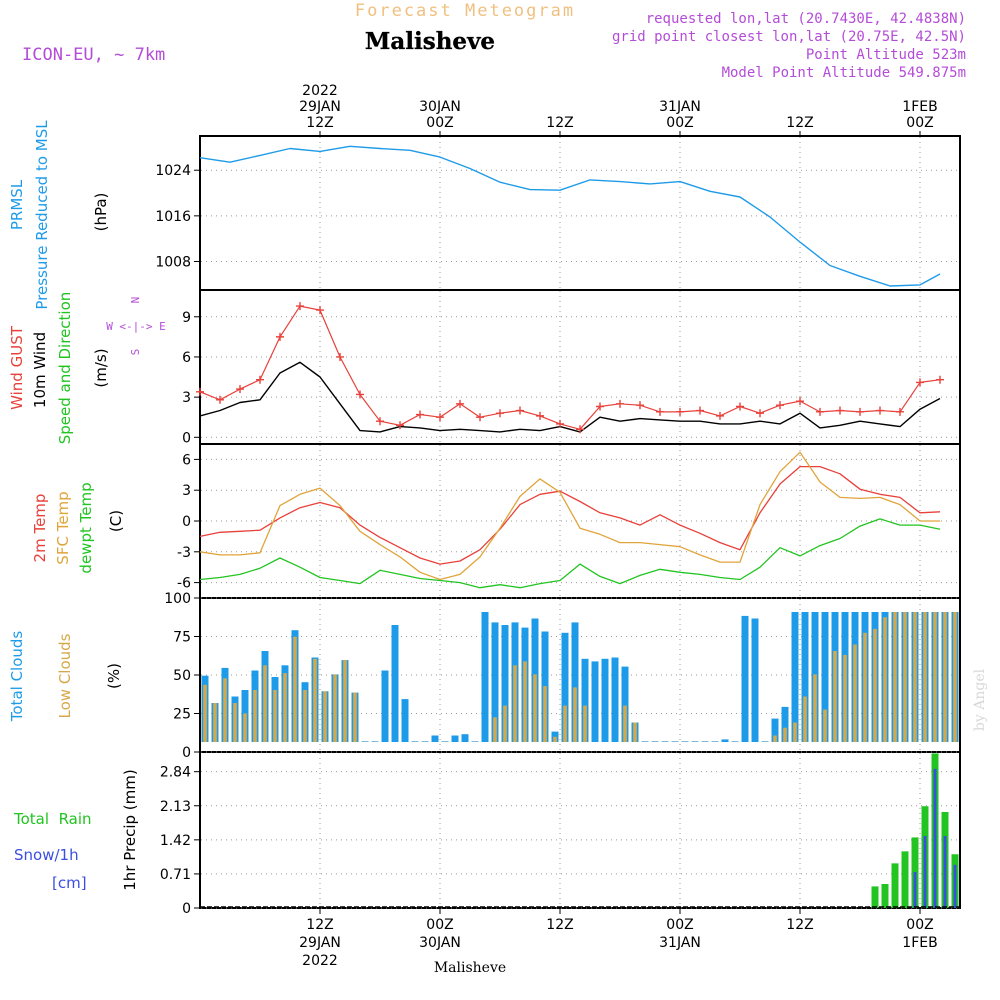 The image size is (1000, 1000). What do you see at coordinates (182, 715) in the screenshot?
I see `y-tick-label: 25` at bounding box center [182, 715].